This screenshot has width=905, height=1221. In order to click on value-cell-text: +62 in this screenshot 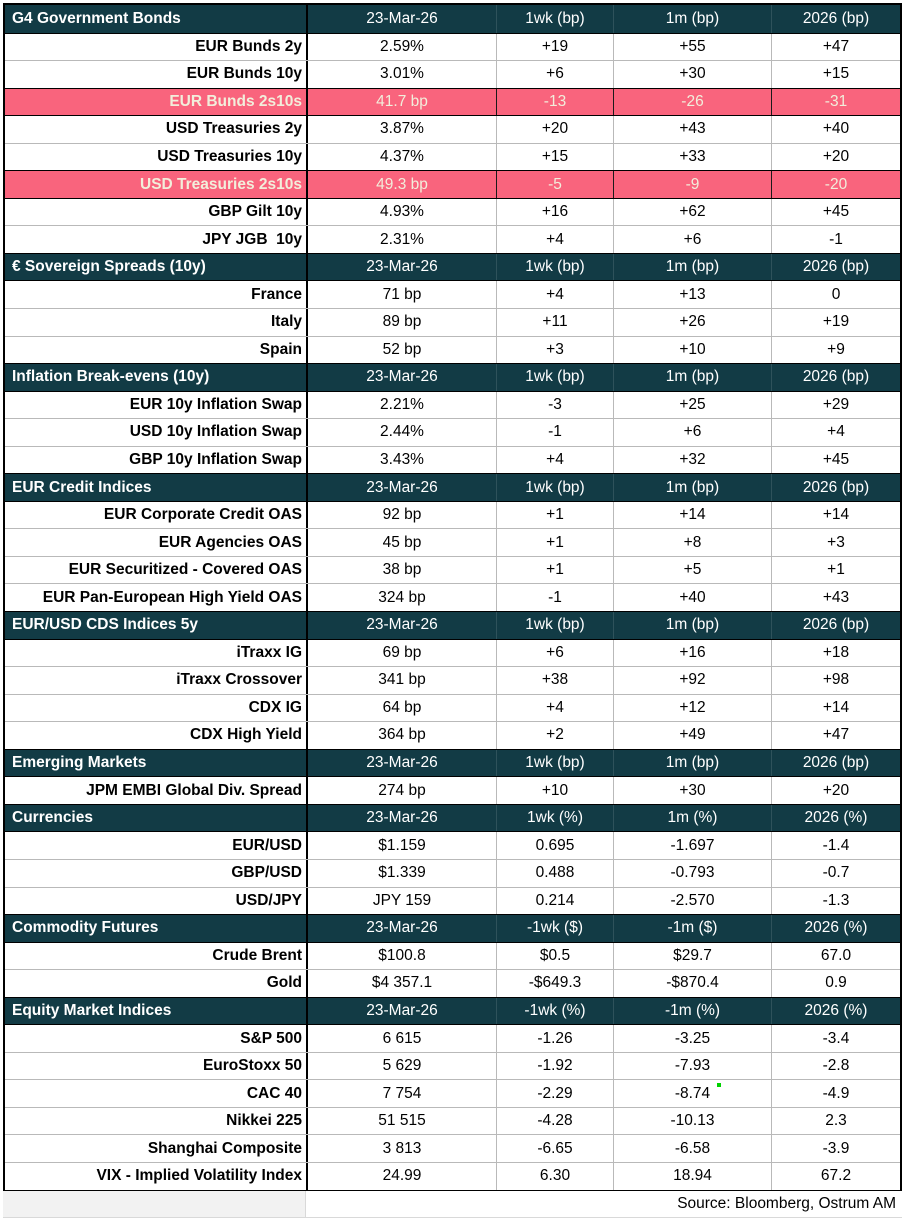, I will do `click(692, 212)`.